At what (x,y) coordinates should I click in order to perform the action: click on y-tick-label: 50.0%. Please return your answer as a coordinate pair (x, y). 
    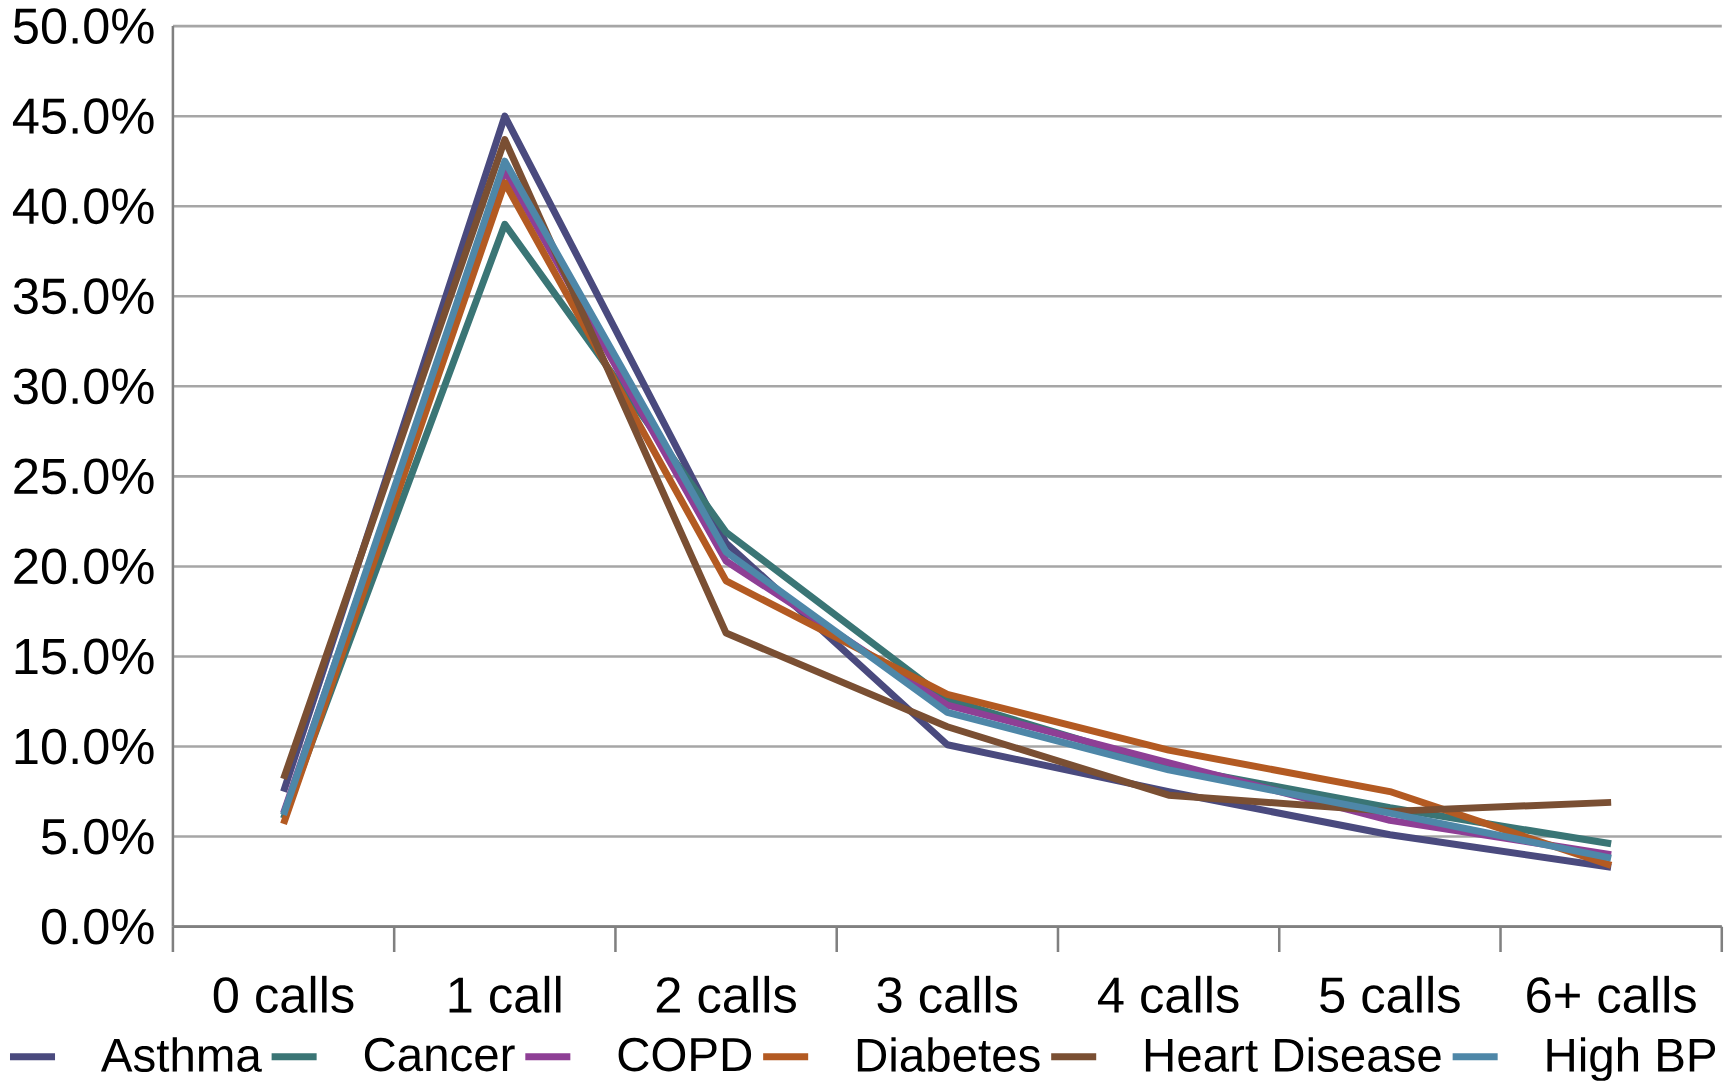
    Looking at the image, I should click on (83, 26).